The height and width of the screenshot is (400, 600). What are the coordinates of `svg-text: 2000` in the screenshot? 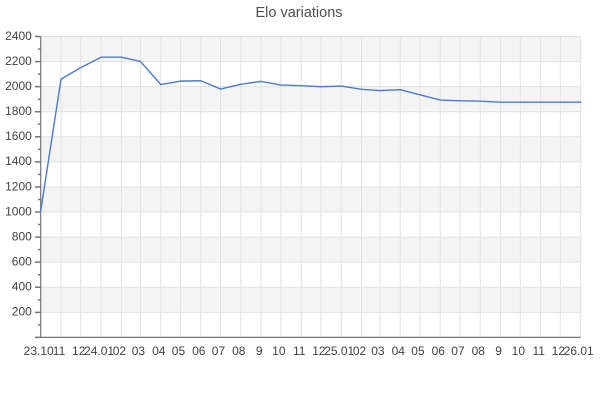 It's located at (18, 86).